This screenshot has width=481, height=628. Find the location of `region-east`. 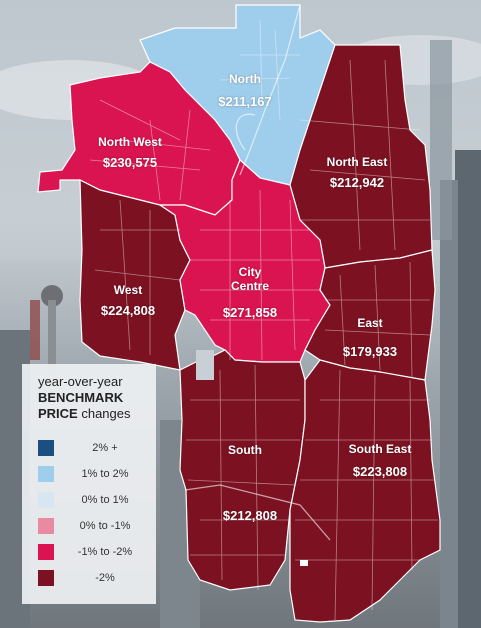

region-east is located at coordinates (370, 315).